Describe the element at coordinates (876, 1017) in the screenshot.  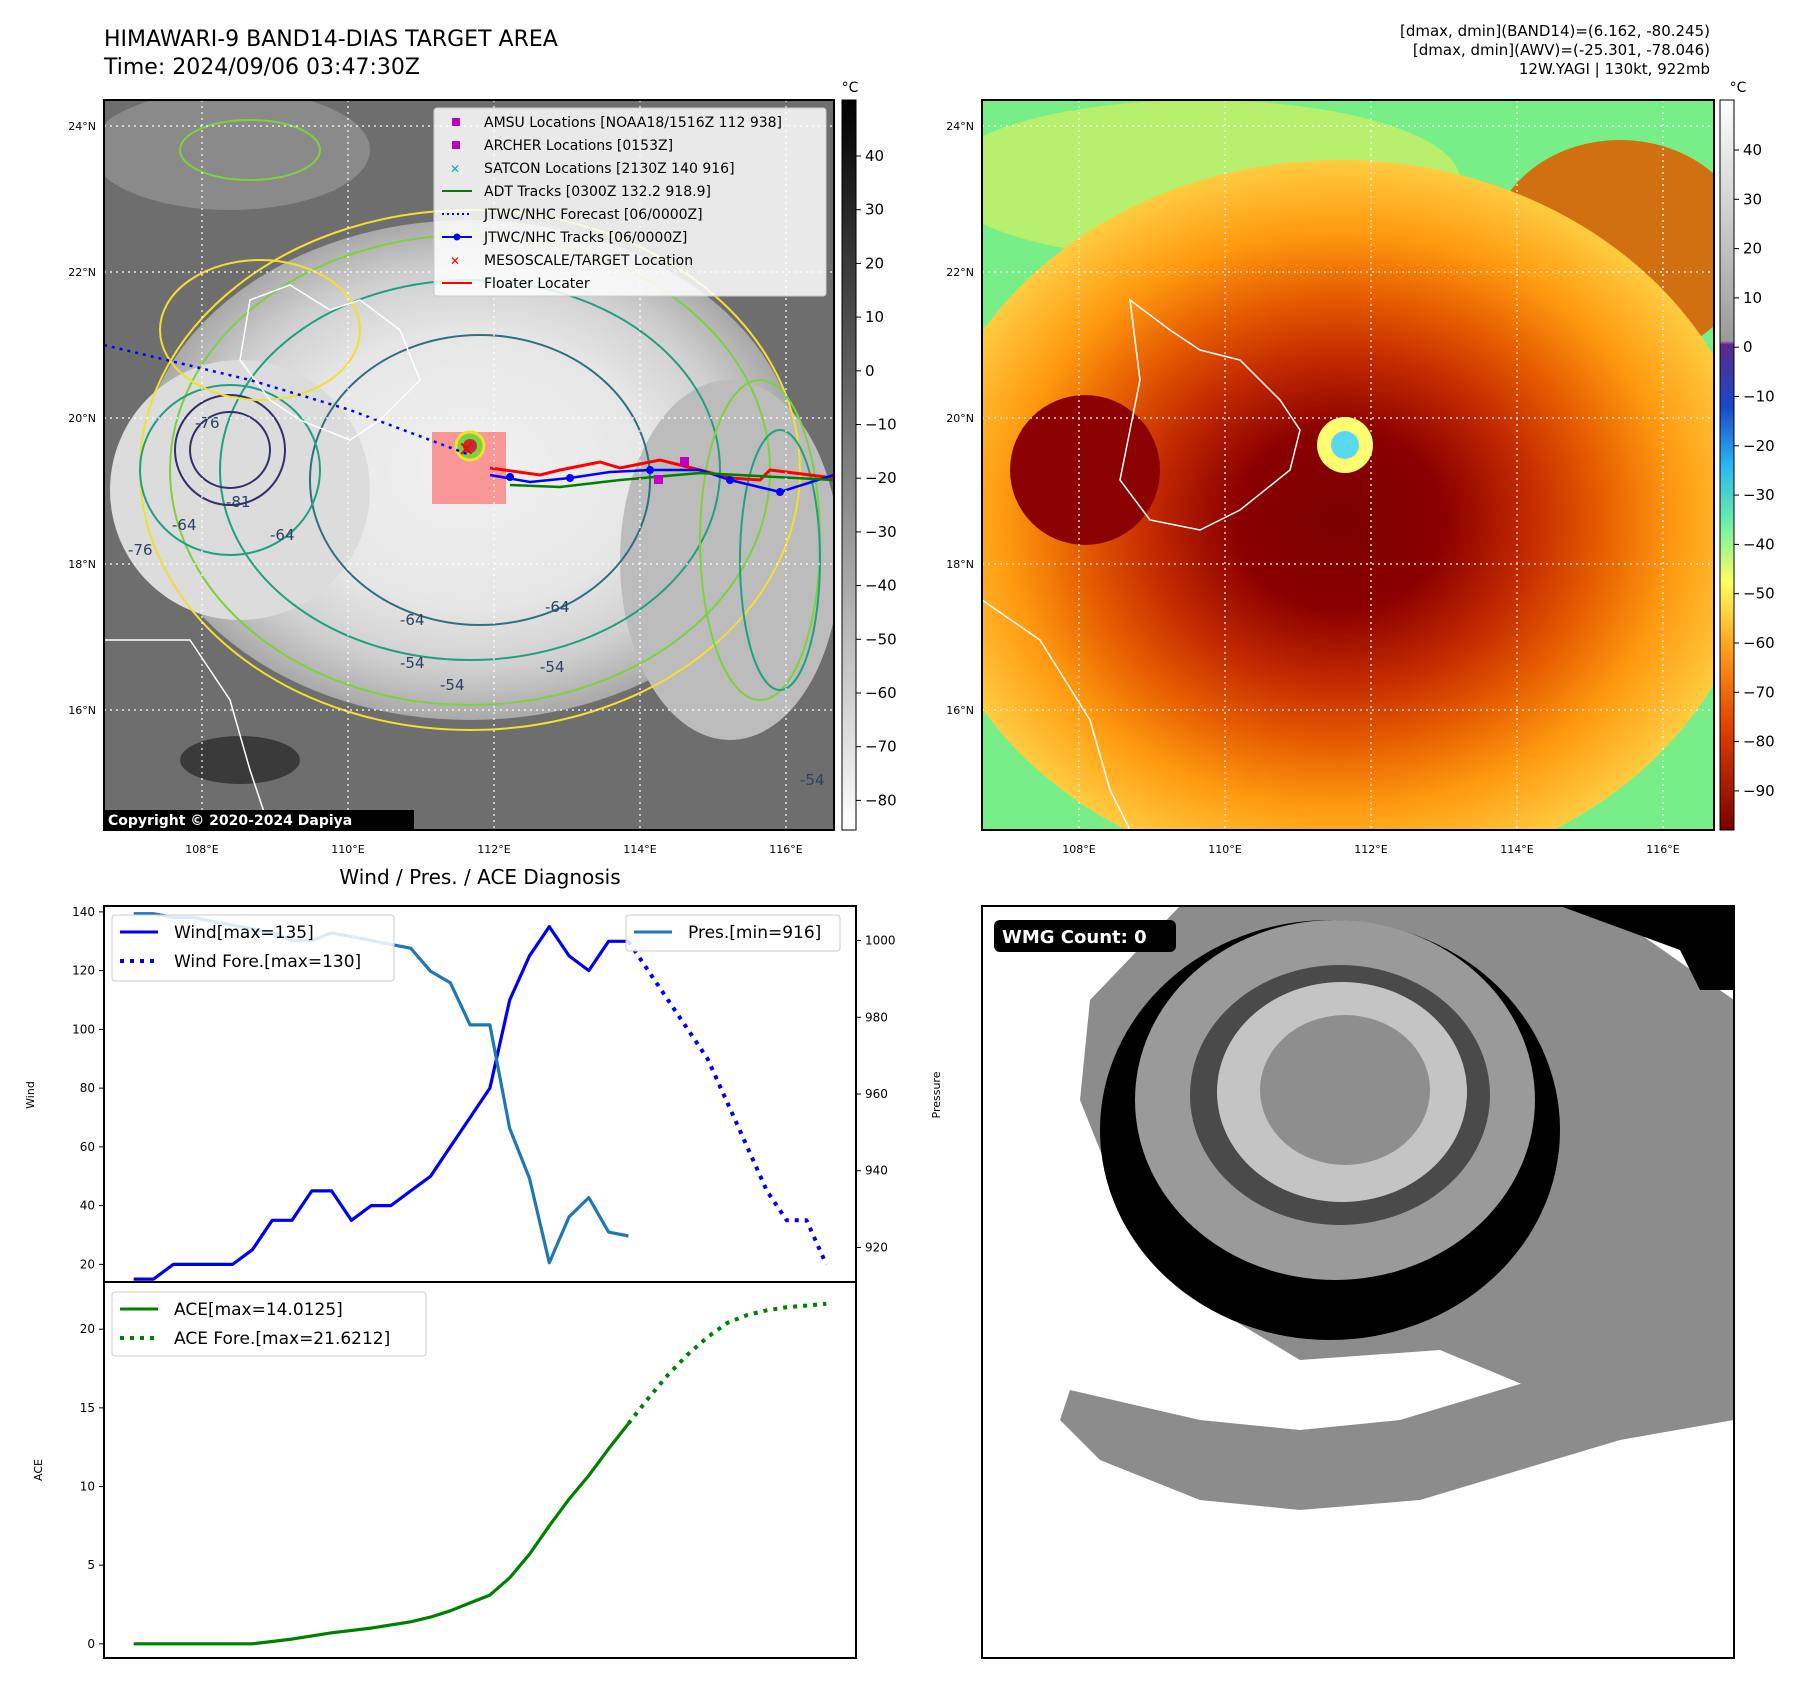
I see `pressure-tick-label: 980` at that location.